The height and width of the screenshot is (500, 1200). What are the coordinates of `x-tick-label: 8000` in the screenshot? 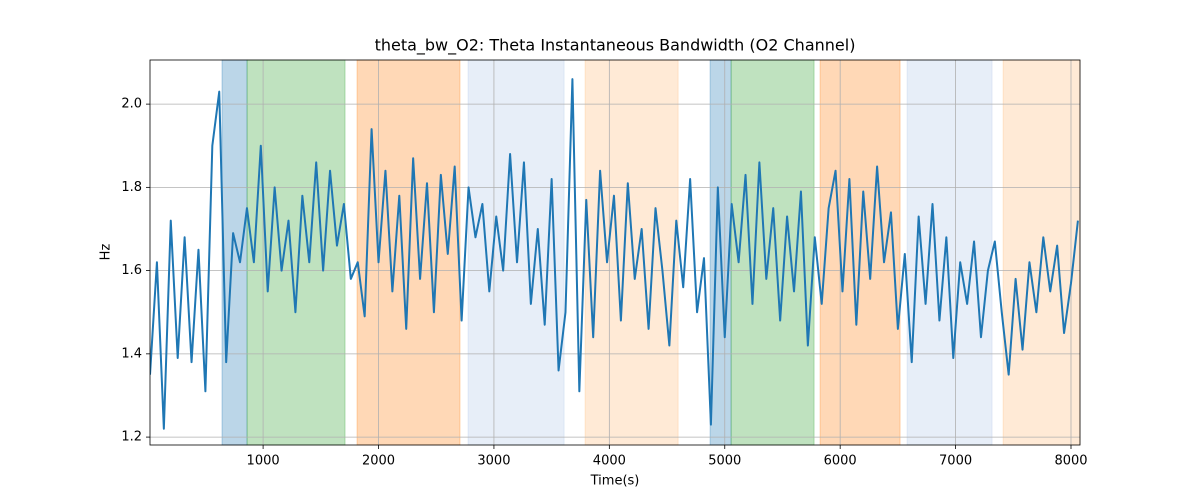 It's located at (1070, 461).